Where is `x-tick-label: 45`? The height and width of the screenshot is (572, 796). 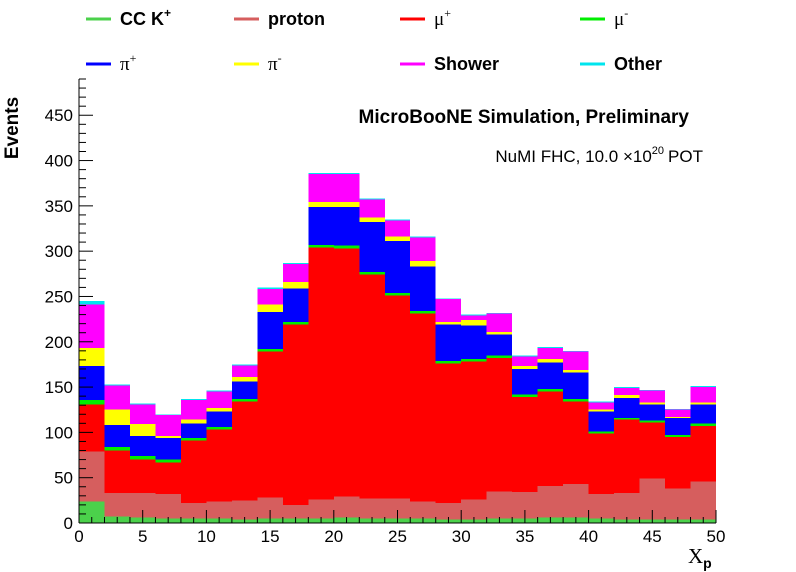 x-tick-label: 45 is located at coordinates (652, 536).